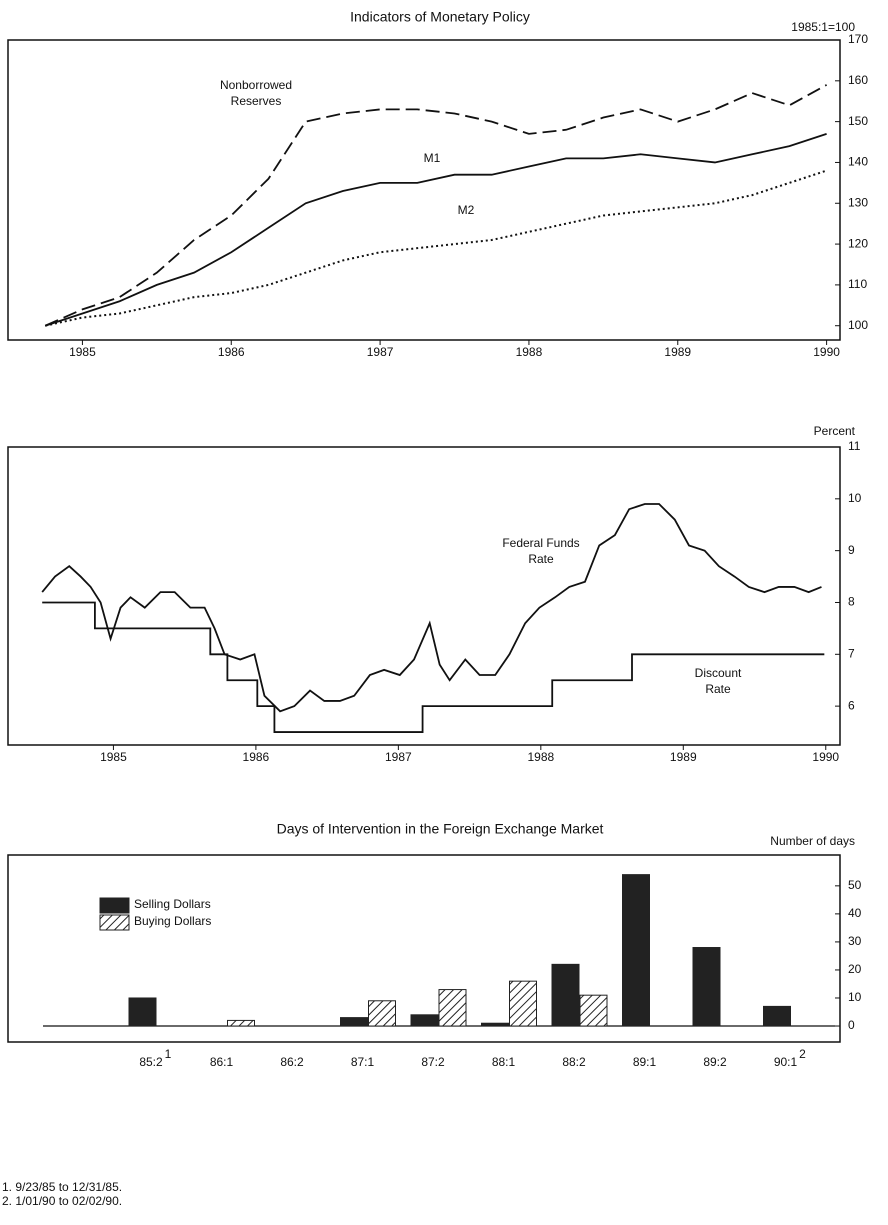 This screenshot has height=1225, width=888. What do you see at coordinates (504, 1062) in the screenshot?
I see `x-tick-label: 88:1` at bounding box center [504, 1062].